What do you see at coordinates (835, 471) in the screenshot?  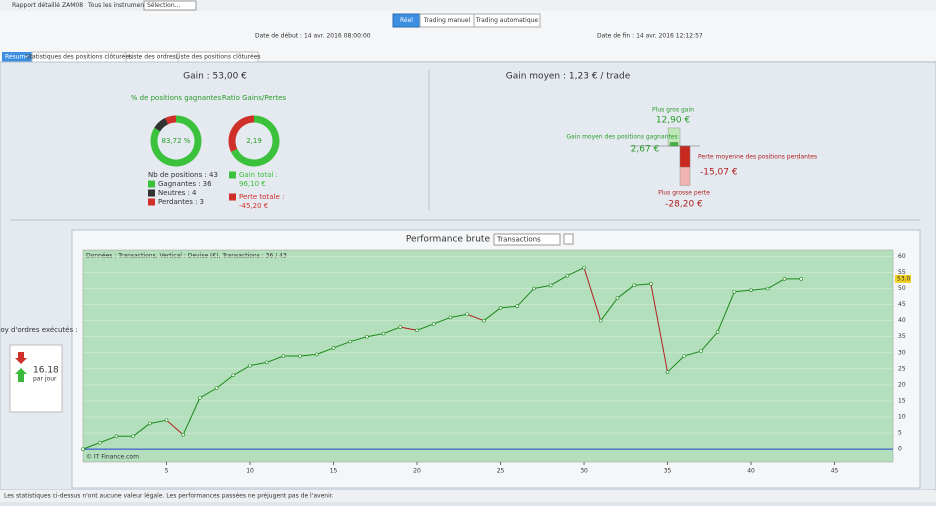 I see `x-tick-label: 45` at bounding box center [835, 471].